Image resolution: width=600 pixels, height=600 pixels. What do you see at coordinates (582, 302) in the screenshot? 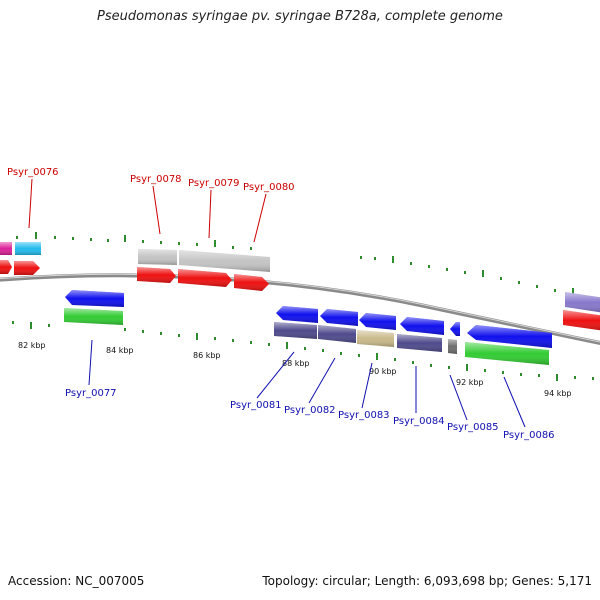
I see `feature-lavender-right` at bounding box center [582, 302].